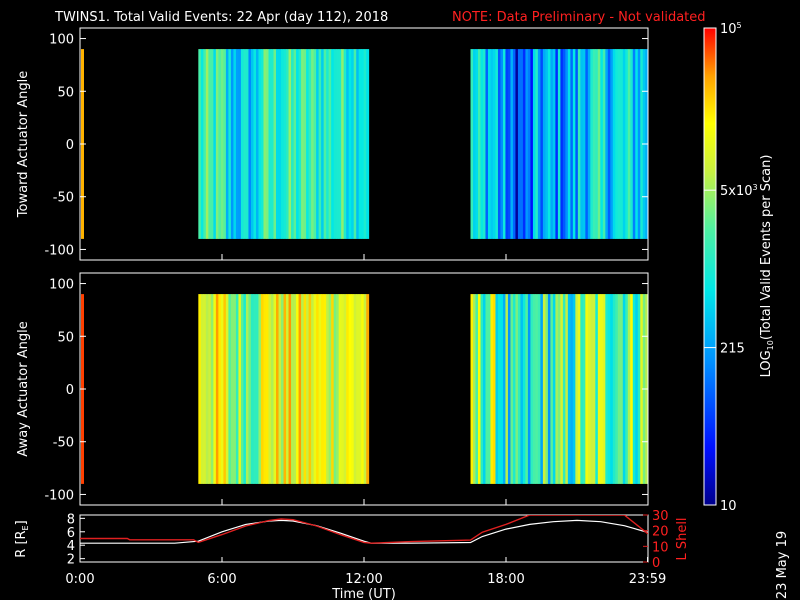 This screenshot has height=600, width=800. What do you see at coordinates (739, 191) in the screenshot?
I see `colorbar-tick-label: 5x10³` at bounding box center [739, 191].